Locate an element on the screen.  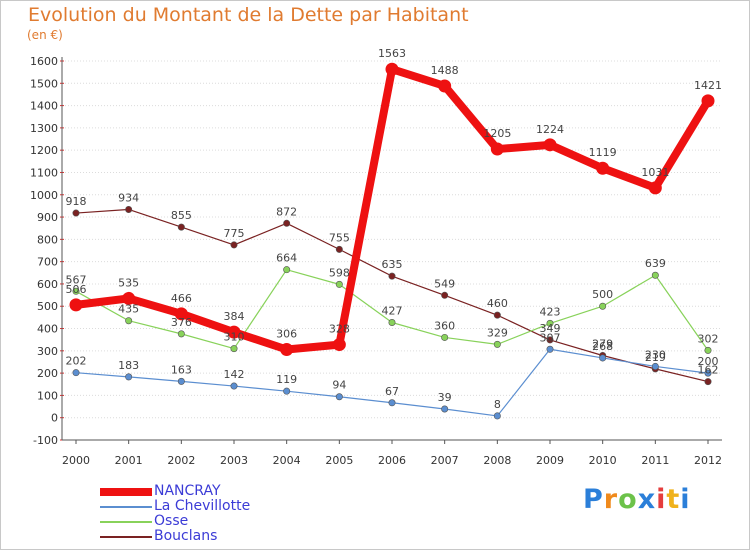
data-label: 328 is located at coordinates (339, 329).